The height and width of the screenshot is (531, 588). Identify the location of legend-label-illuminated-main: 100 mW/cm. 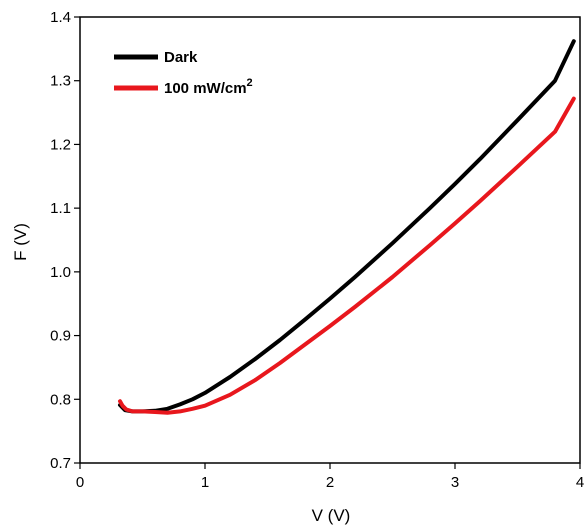
(205, 88).